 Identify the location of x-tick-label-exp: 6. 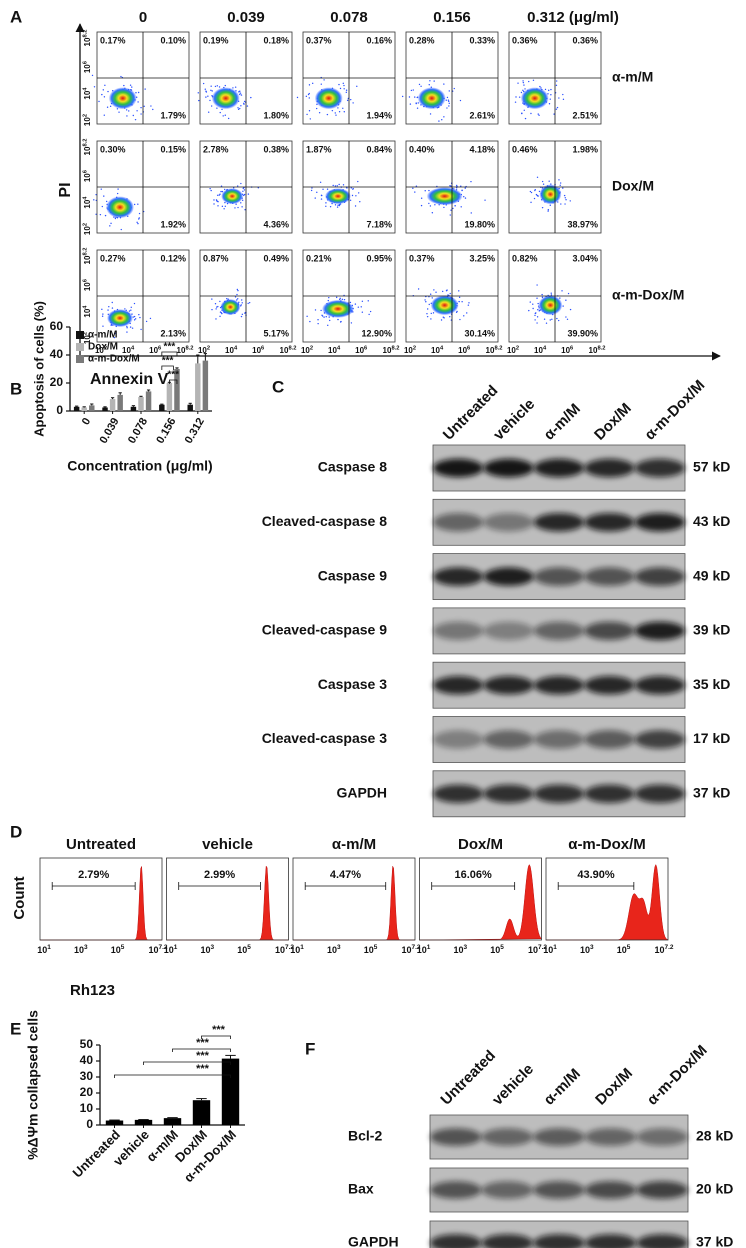
(365, 348).